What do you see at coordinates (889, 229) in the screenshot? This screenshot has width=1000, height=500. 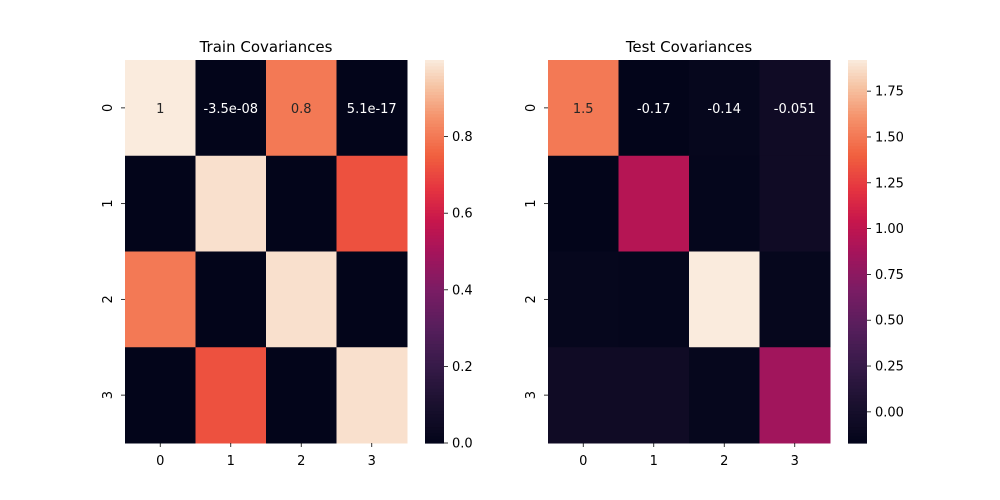 I see `colorbar-tick-label: 1.00` at bounding box center [889, 229].